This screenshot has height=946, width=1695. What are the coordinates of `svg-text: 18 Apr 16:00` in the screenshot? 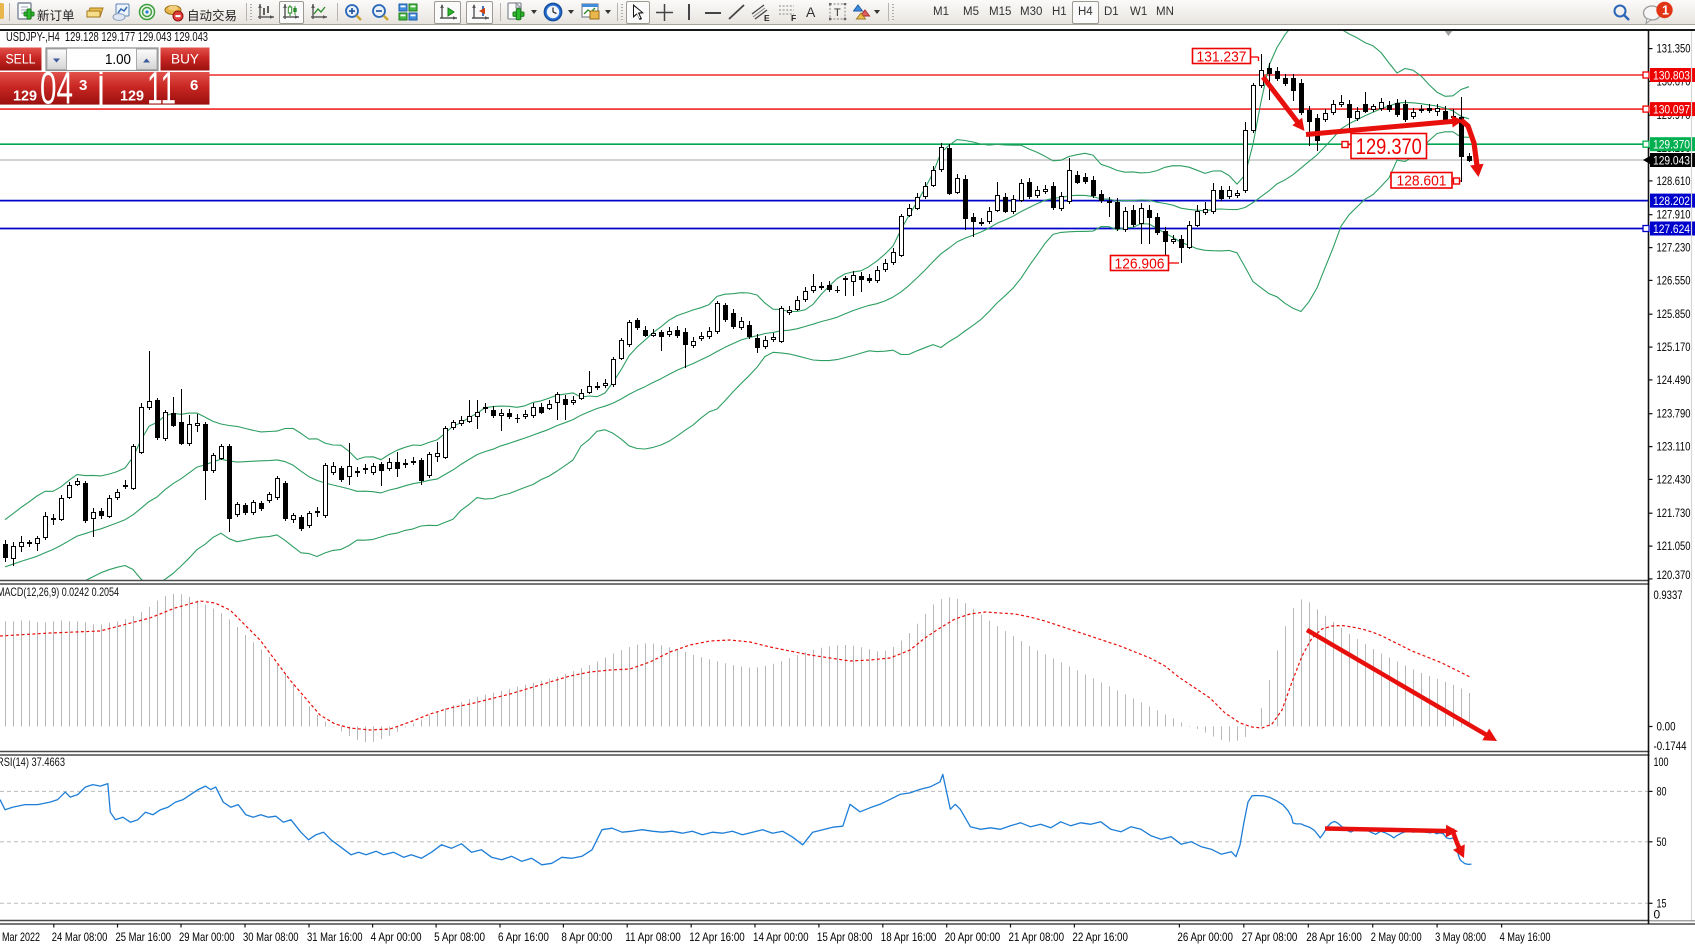 It's located at (909, 937).